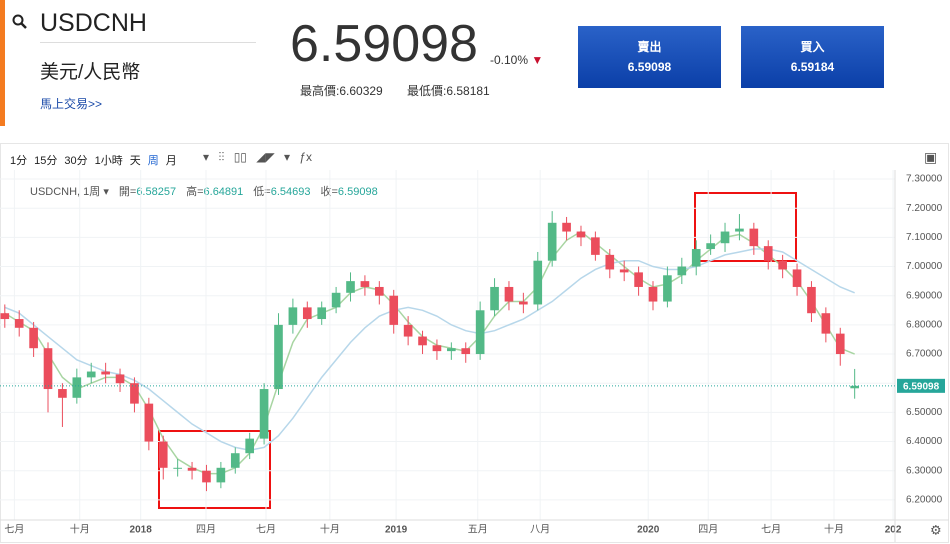 The width and height of the screenshot is (950, 544). I want to click on y-tick-label: 6.90000, so click(924, 295).